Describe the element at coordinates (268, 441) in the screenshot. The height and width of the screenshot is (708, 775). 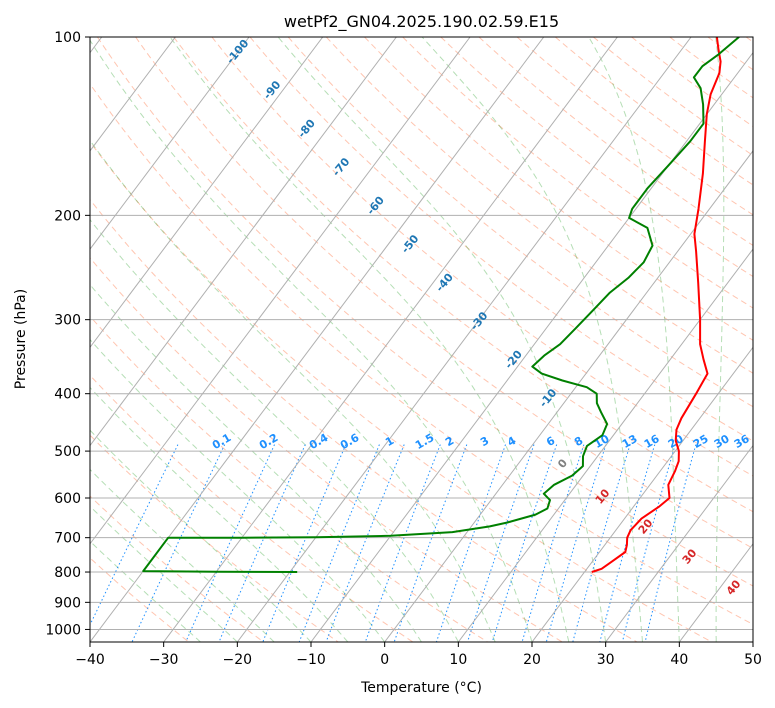
I see `mixing-ratio-label: 0.2` at that location.